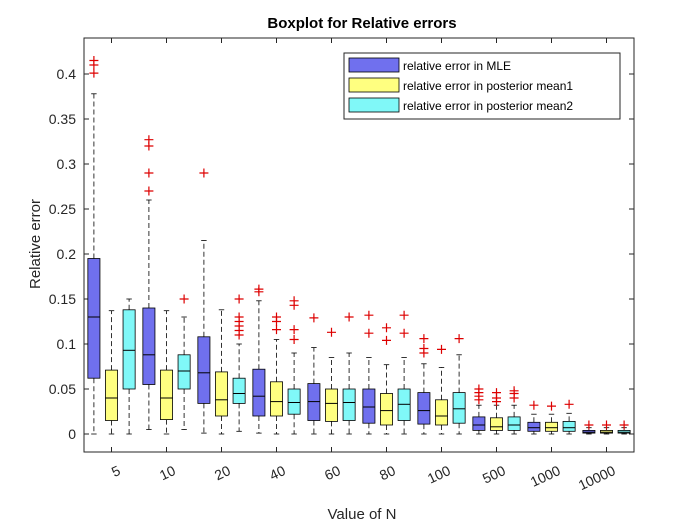 This screenshot has width=700, height=525. What do you see at coordinates (387, 472) in the screenshot?
I see `x-tick-label: 80` at bounding box center [387, 472].